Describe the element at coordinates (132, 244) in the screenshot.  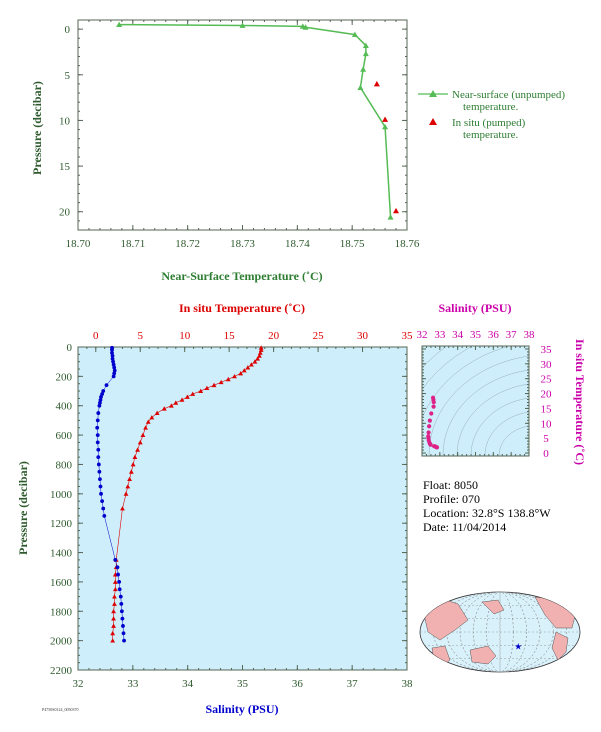
I see `x-tick-label: 18.71` at that location.